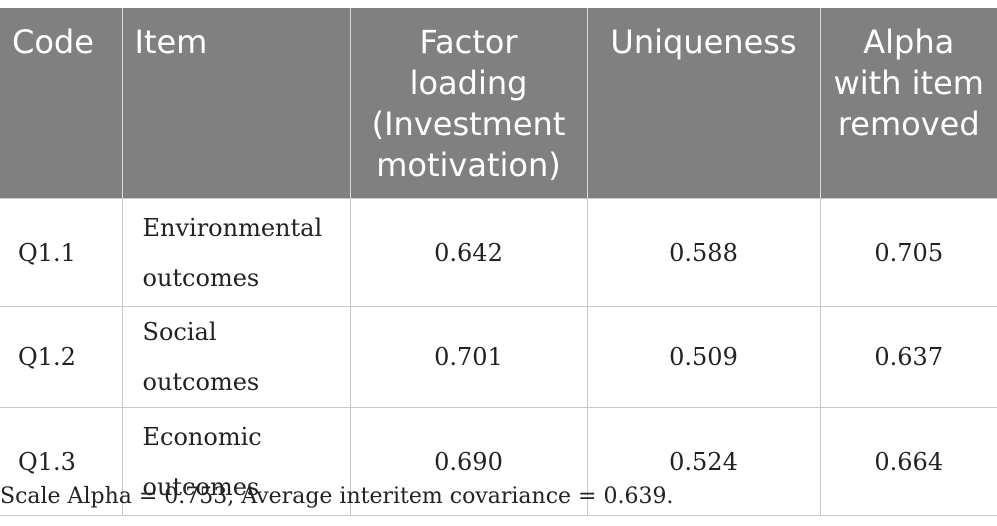  Describe the element at coordinates (908, 357) in the screenshot. I see `cell-alpha-with-item-removed: 0.637` at that location.